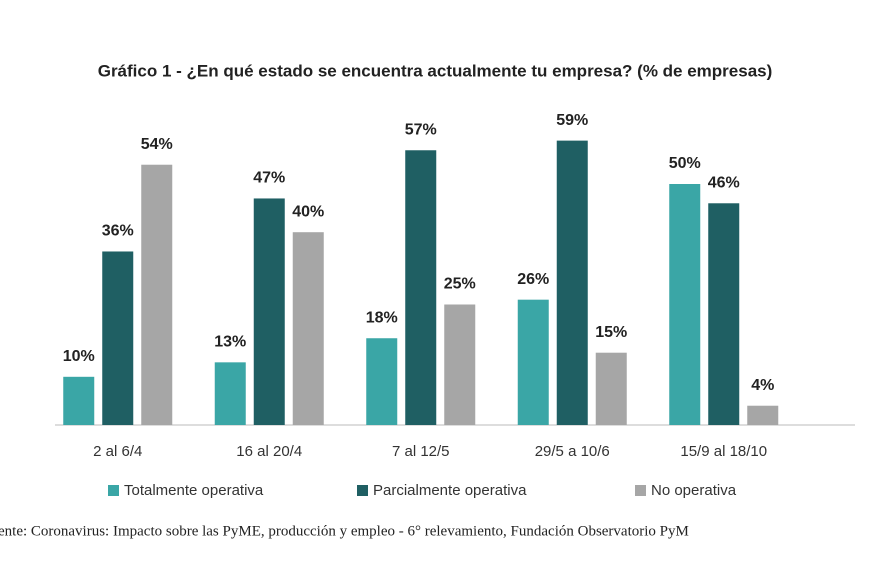  What do you see at coordinates (79, 356) in the screenshot?
I see `value-label: 10%` at bounding box center [79, 356].